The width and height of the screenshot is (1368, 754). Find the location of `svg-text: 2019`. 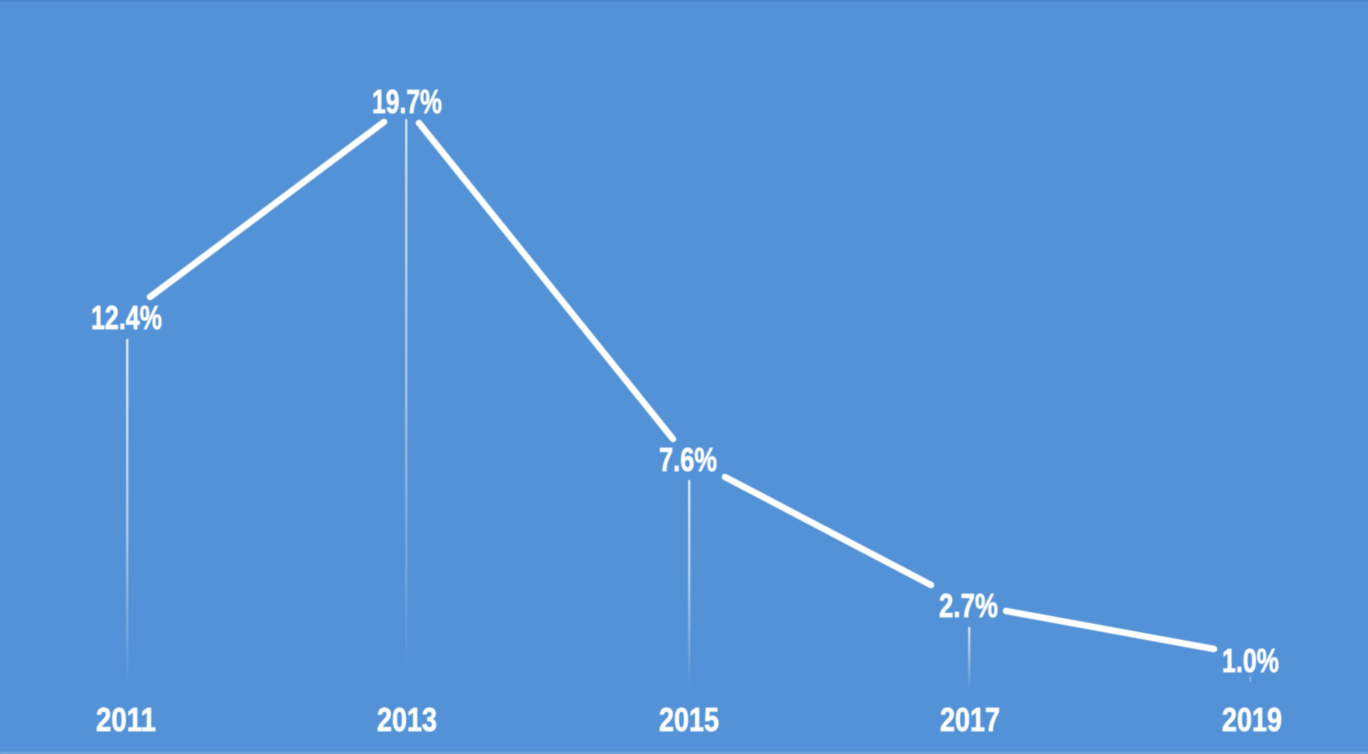

svg-text: 2019 is located at coordinates (1252, 719).